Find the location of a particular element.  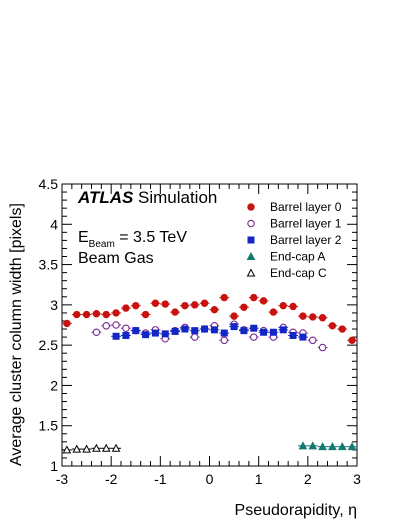

atlas-suffix: Simulation is located at coordinates (177, 197).